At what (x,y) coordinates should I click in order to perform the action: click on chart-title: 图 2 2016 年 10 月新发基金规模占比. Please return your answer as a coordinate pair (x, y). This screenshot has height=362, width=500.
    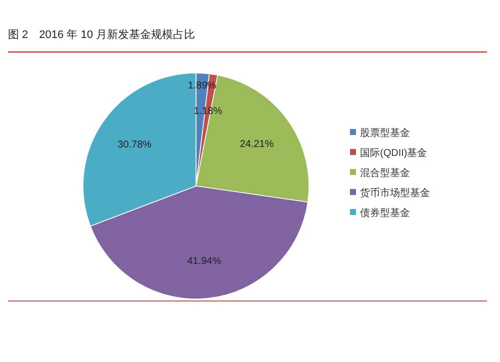
    Looking at the image, I should click on (102, 34).